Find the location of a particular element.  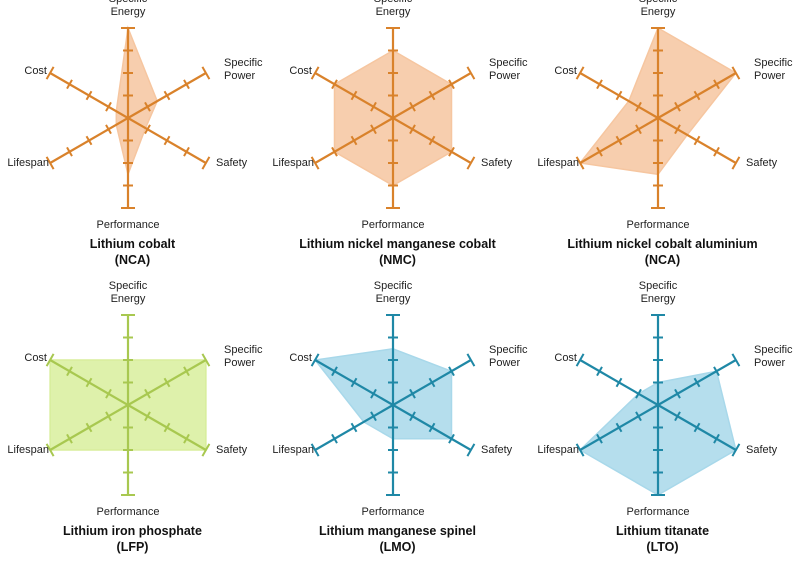

radar-value-polygon is located at coordinates (137, 101).